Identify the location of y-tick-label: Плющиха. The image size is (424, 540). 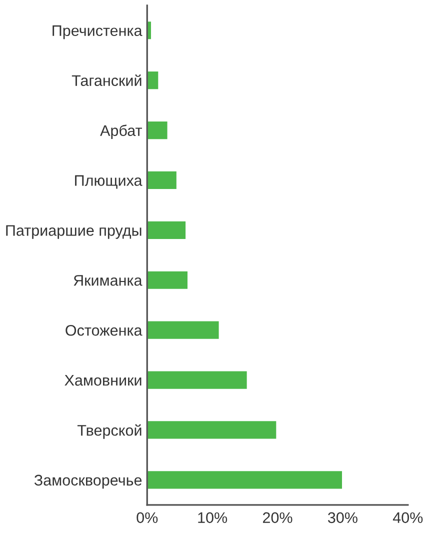
(108, 182).